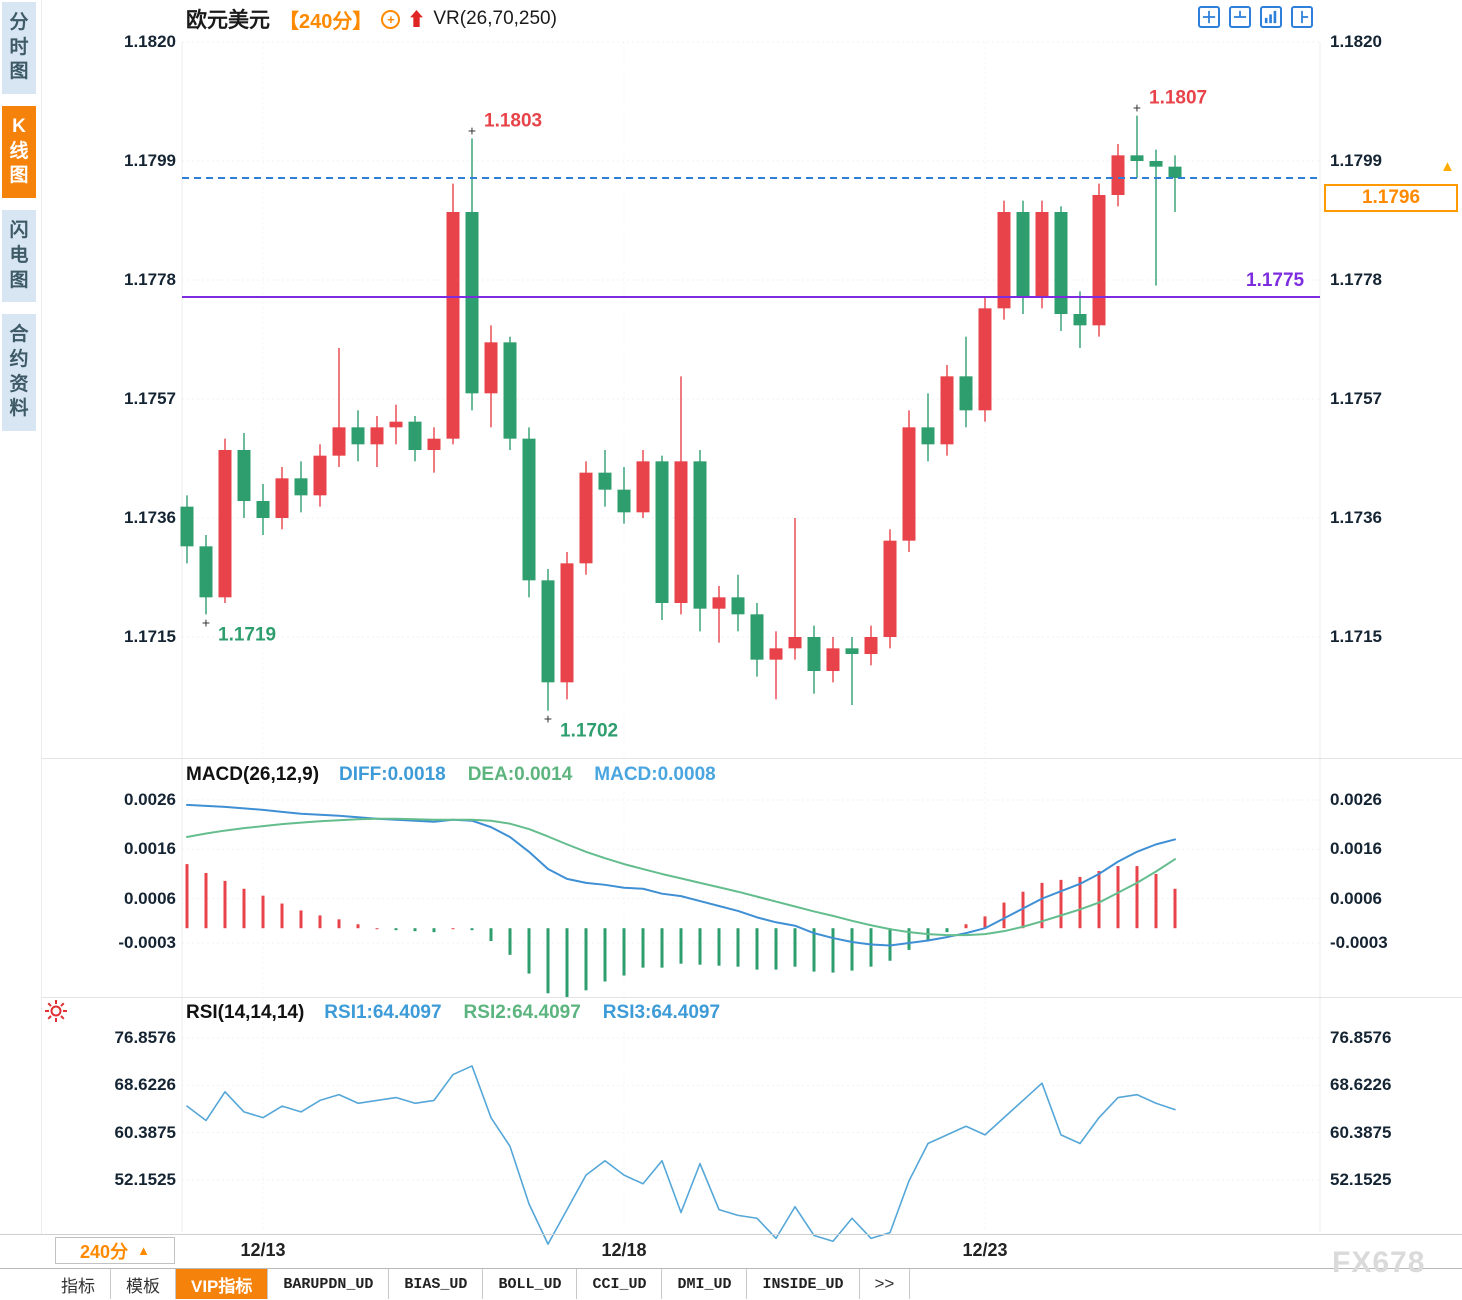  I want to click on indicator-label: VR(26,70,250), so click(495, 18).